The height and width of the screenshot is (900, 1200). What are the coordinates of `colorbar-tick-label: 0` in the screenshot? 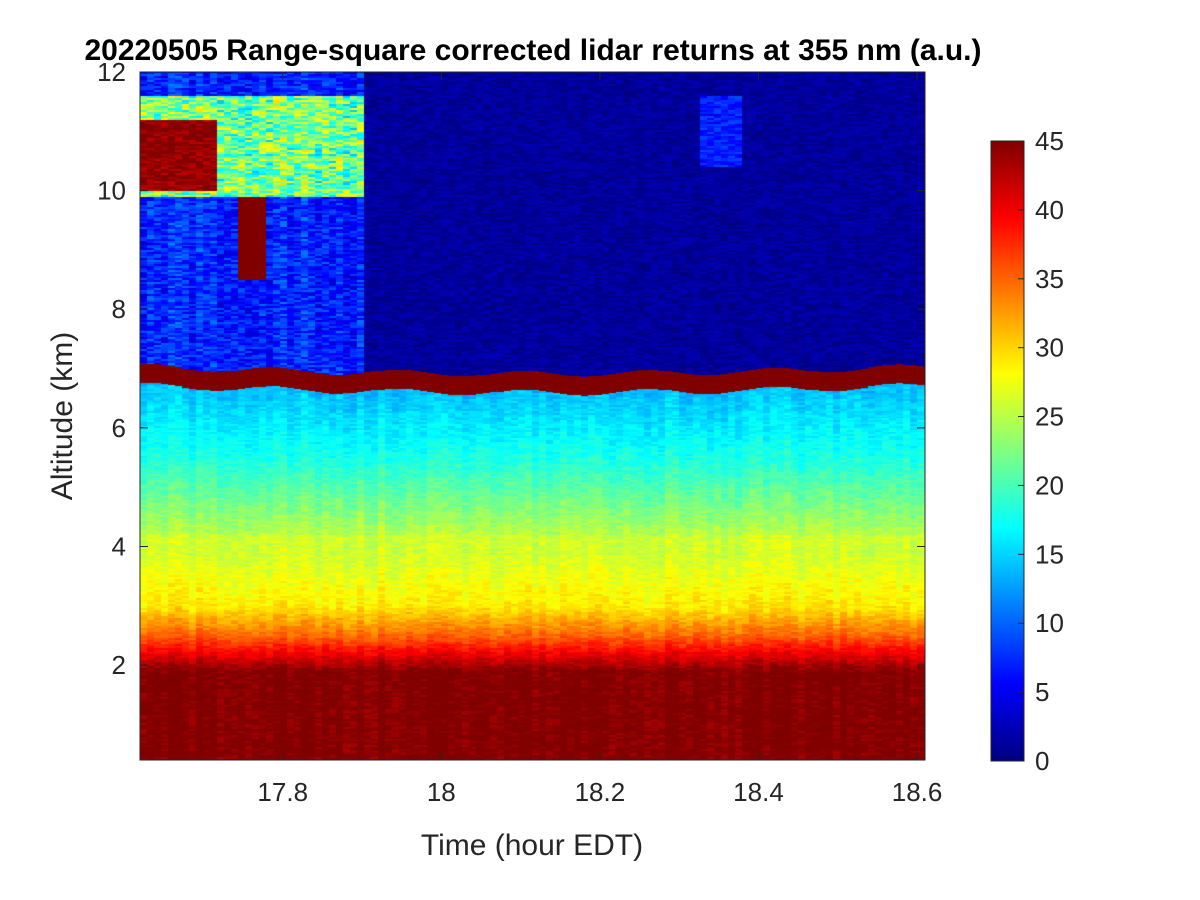 It's located at (1042, 761).